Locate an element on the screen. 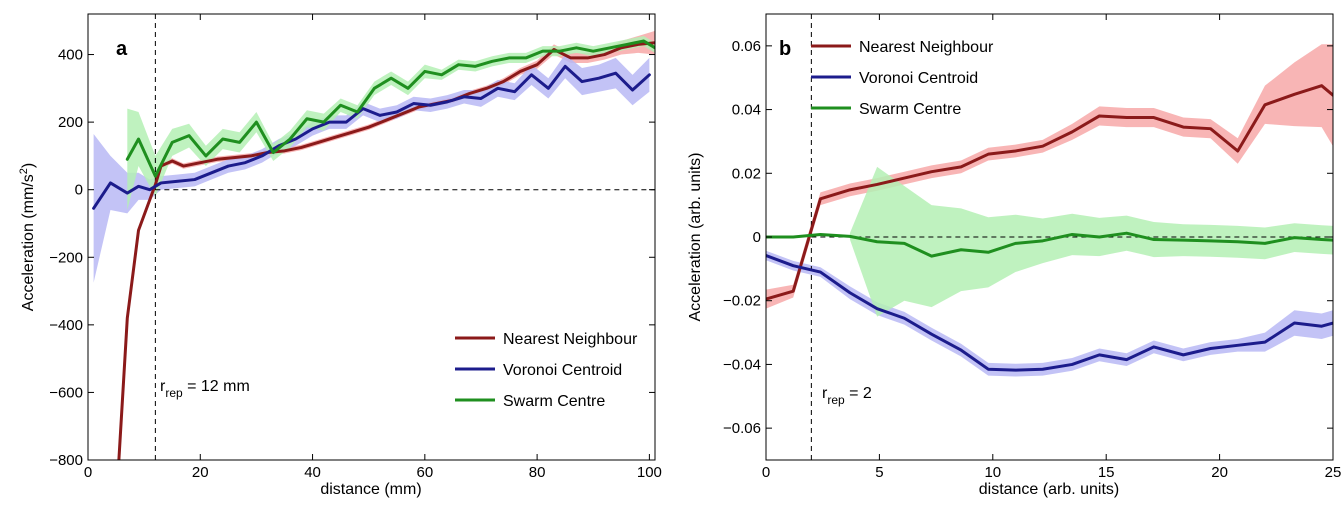 The height and width of the screenshot is (506, 1343). rrep-a-prefix: r is located at coordinates (163, 386).